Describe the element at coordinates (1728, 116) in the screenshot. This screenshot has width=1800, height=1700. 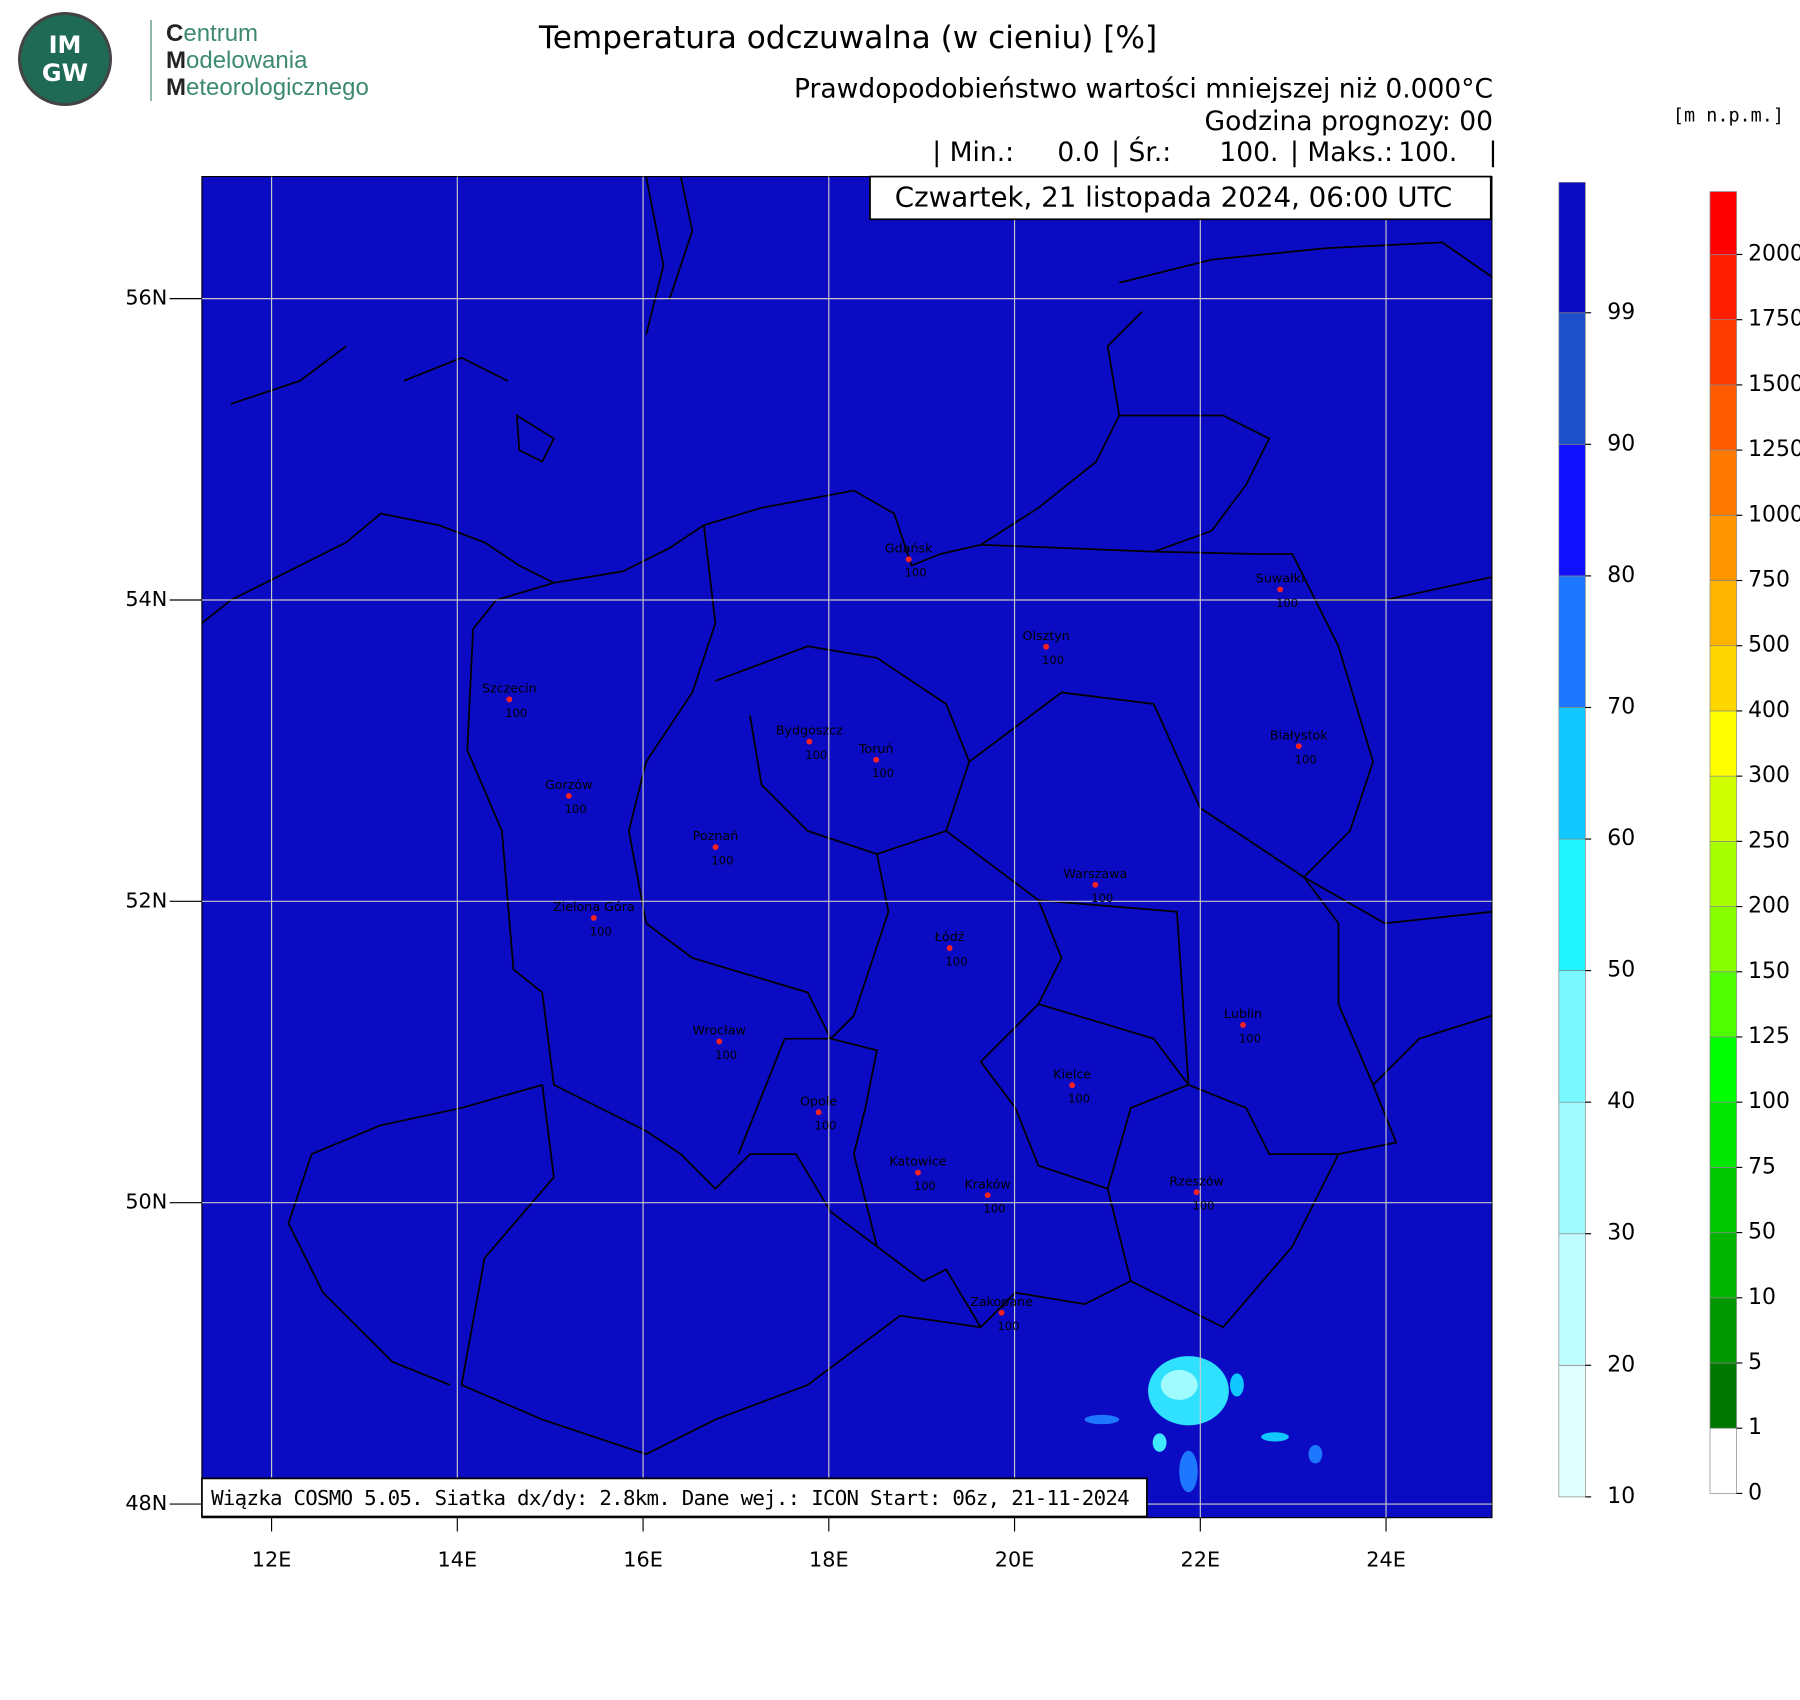
I see `colorbar-title: [m n.p.m.]` at that location.